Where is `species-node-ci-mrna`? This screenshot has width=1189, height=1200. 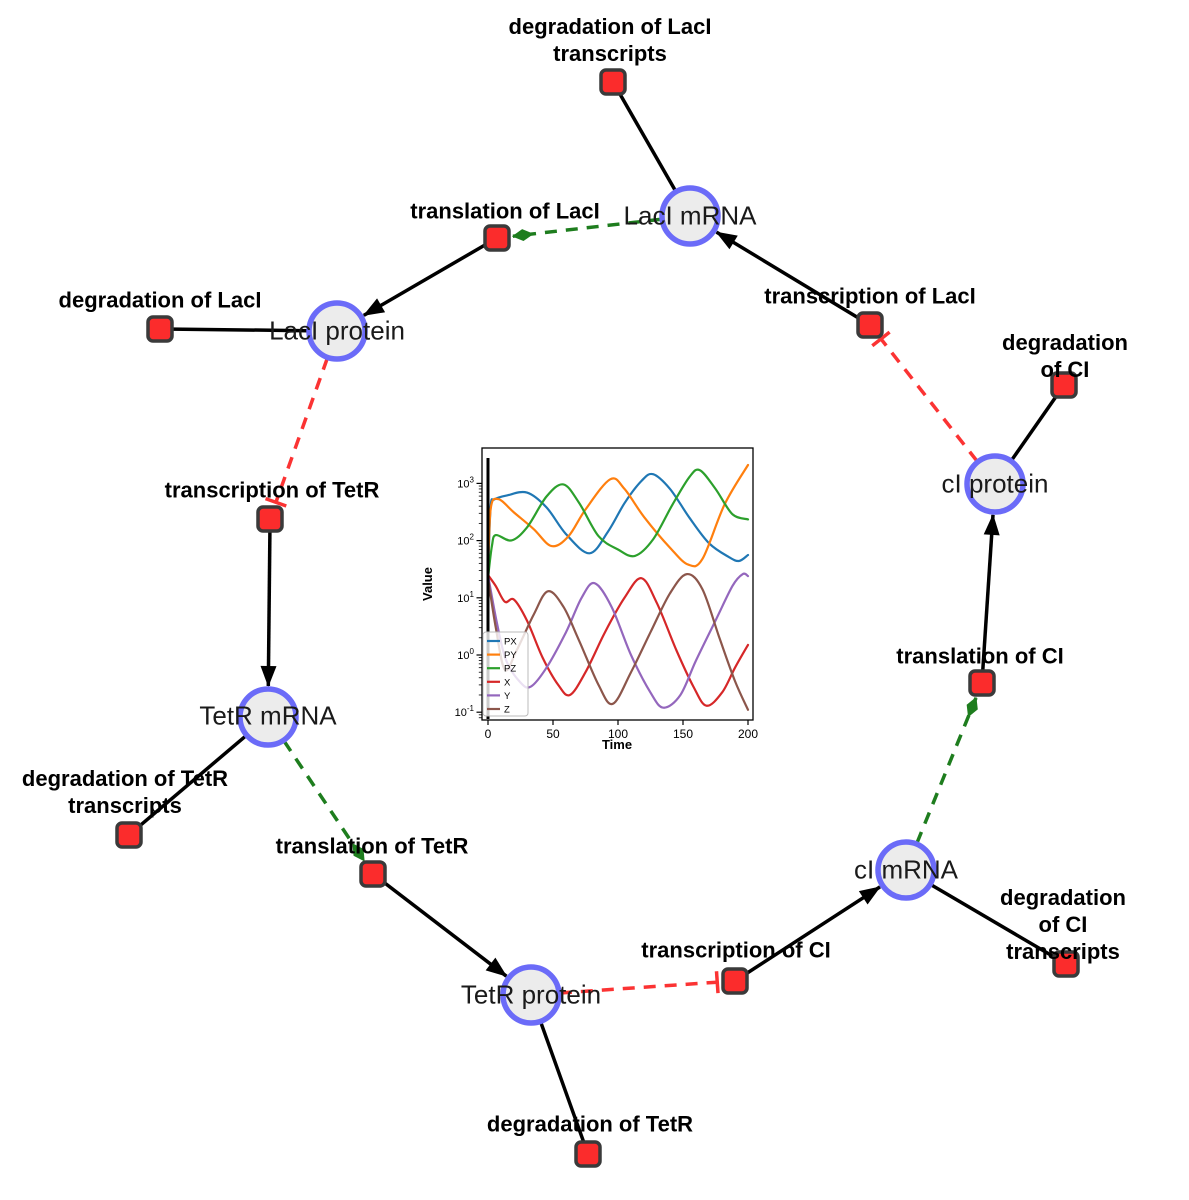
species-node-ci-mrna is located at coordinates (906, 870).